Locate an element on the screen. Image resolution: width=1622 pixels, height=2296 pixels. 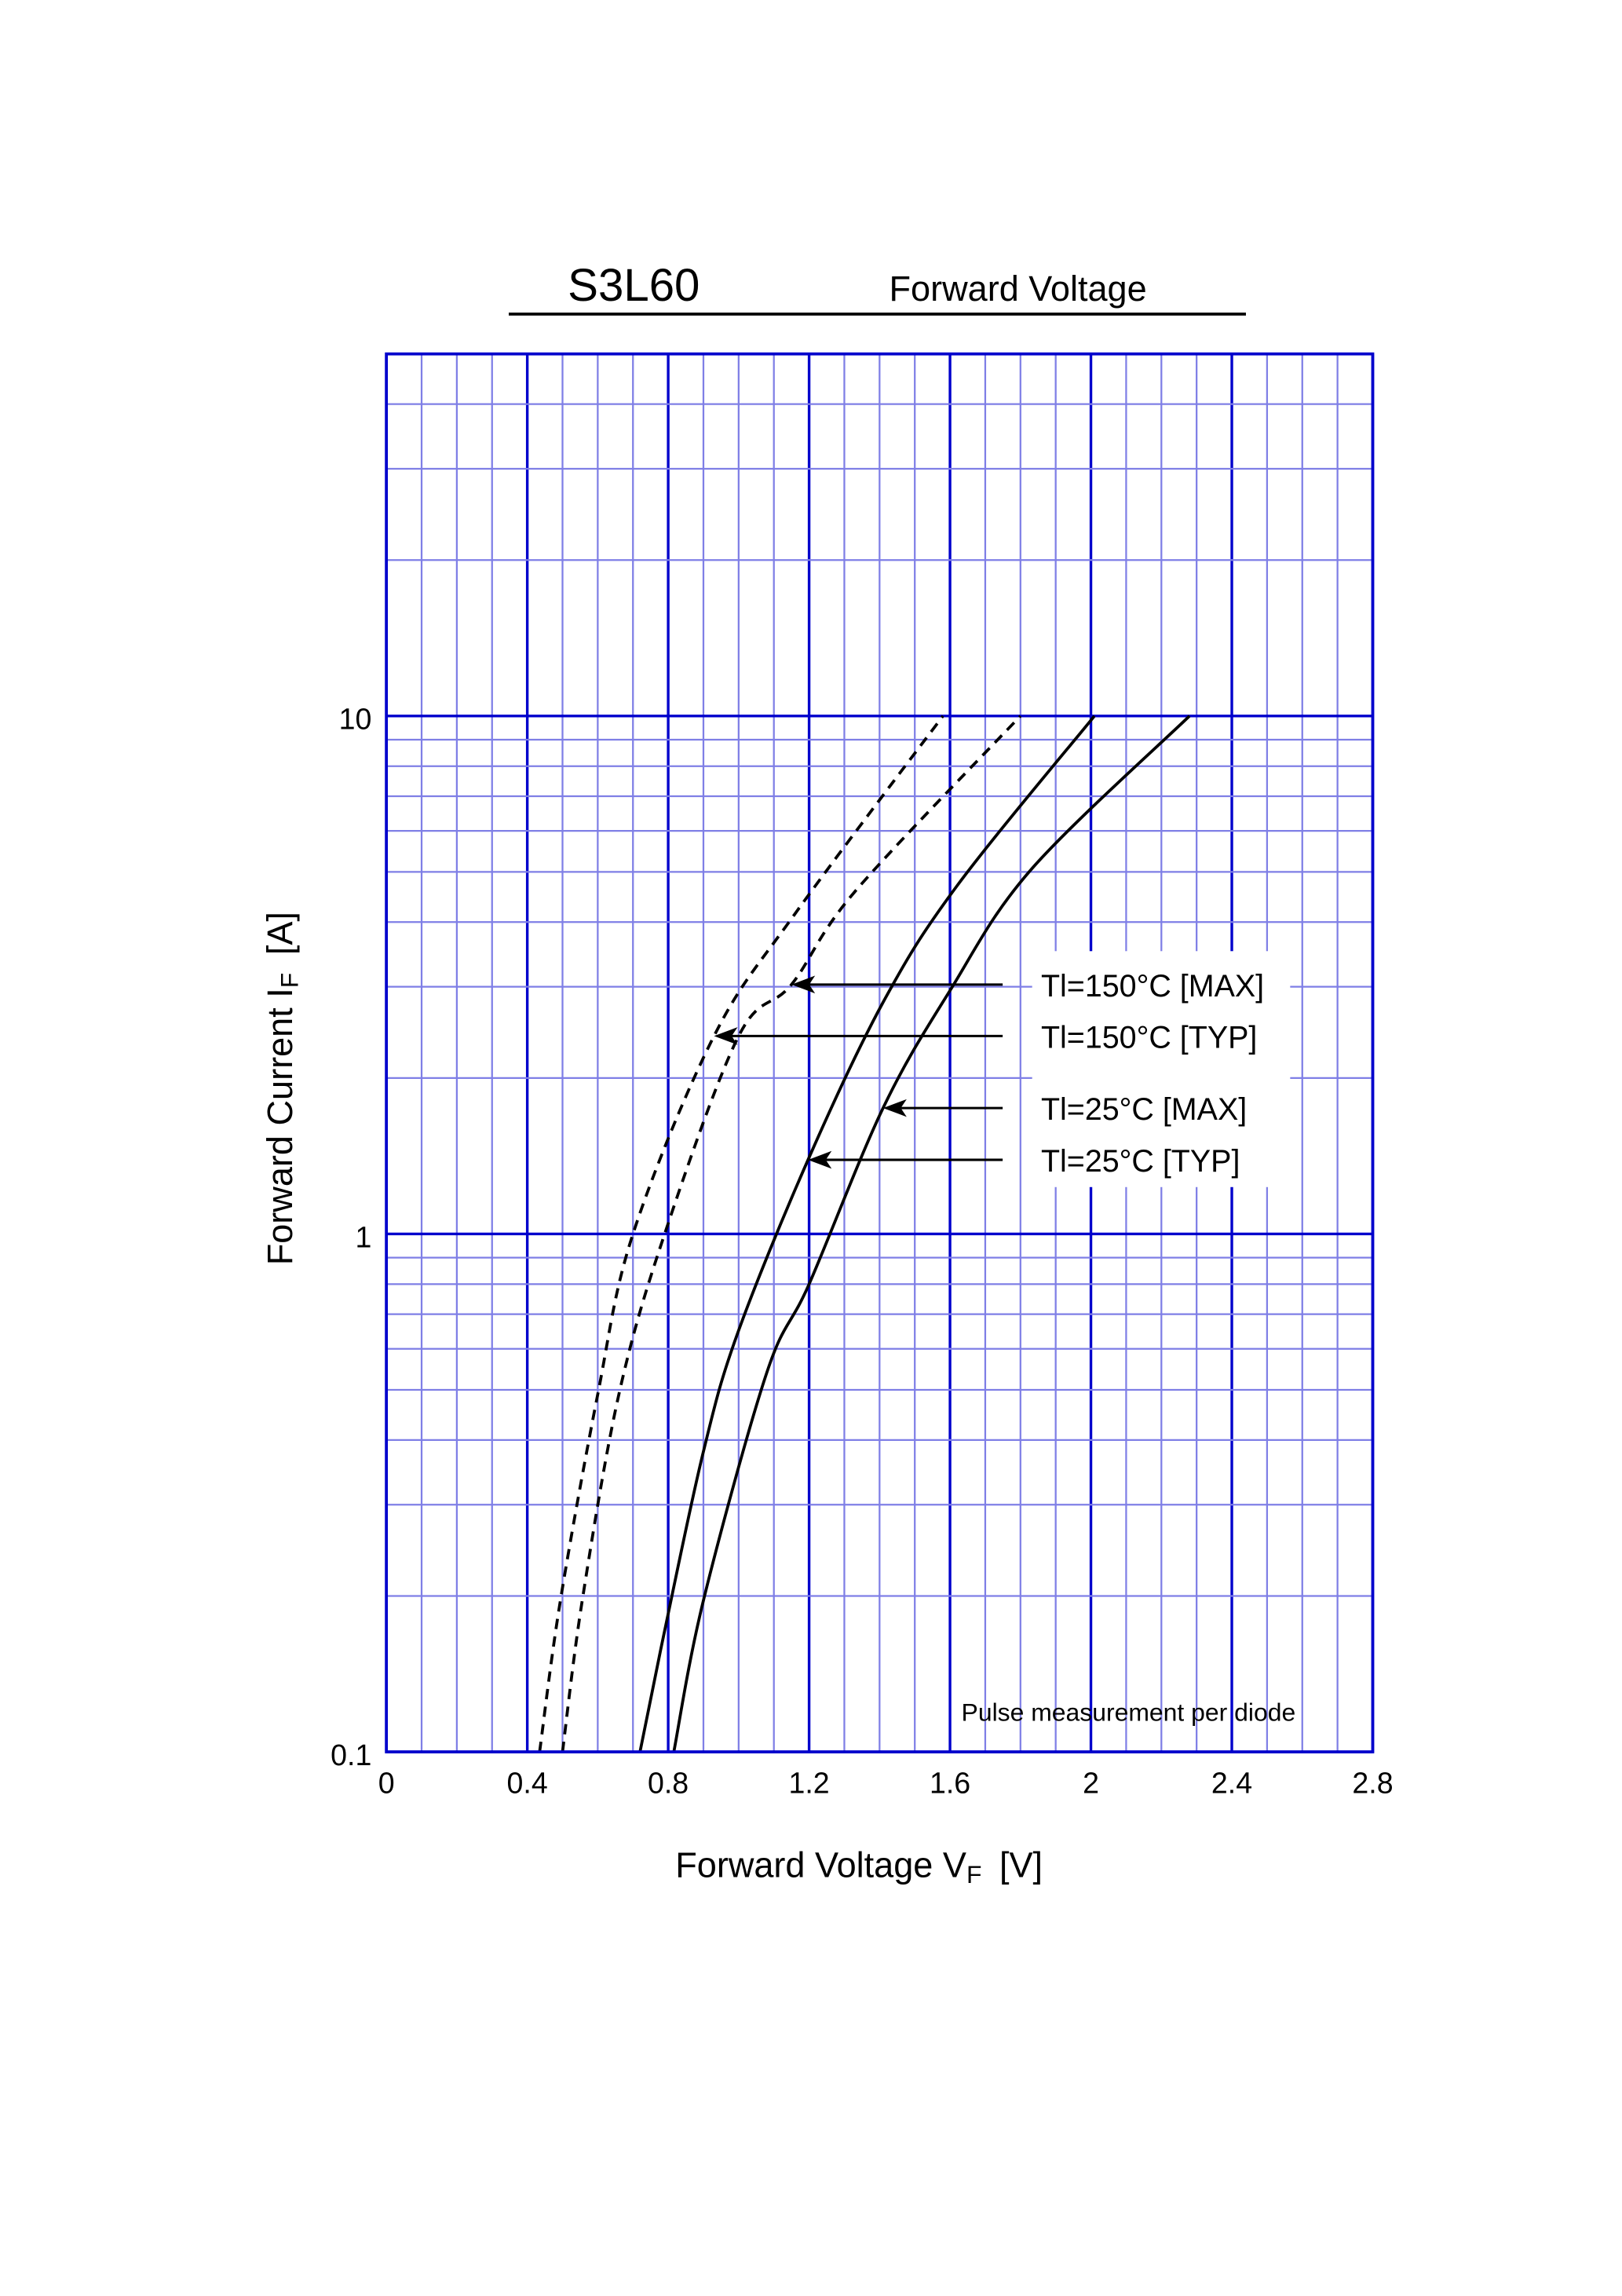
chart-subtitle: Forward Voltage is located at coordinates (1018, 289).